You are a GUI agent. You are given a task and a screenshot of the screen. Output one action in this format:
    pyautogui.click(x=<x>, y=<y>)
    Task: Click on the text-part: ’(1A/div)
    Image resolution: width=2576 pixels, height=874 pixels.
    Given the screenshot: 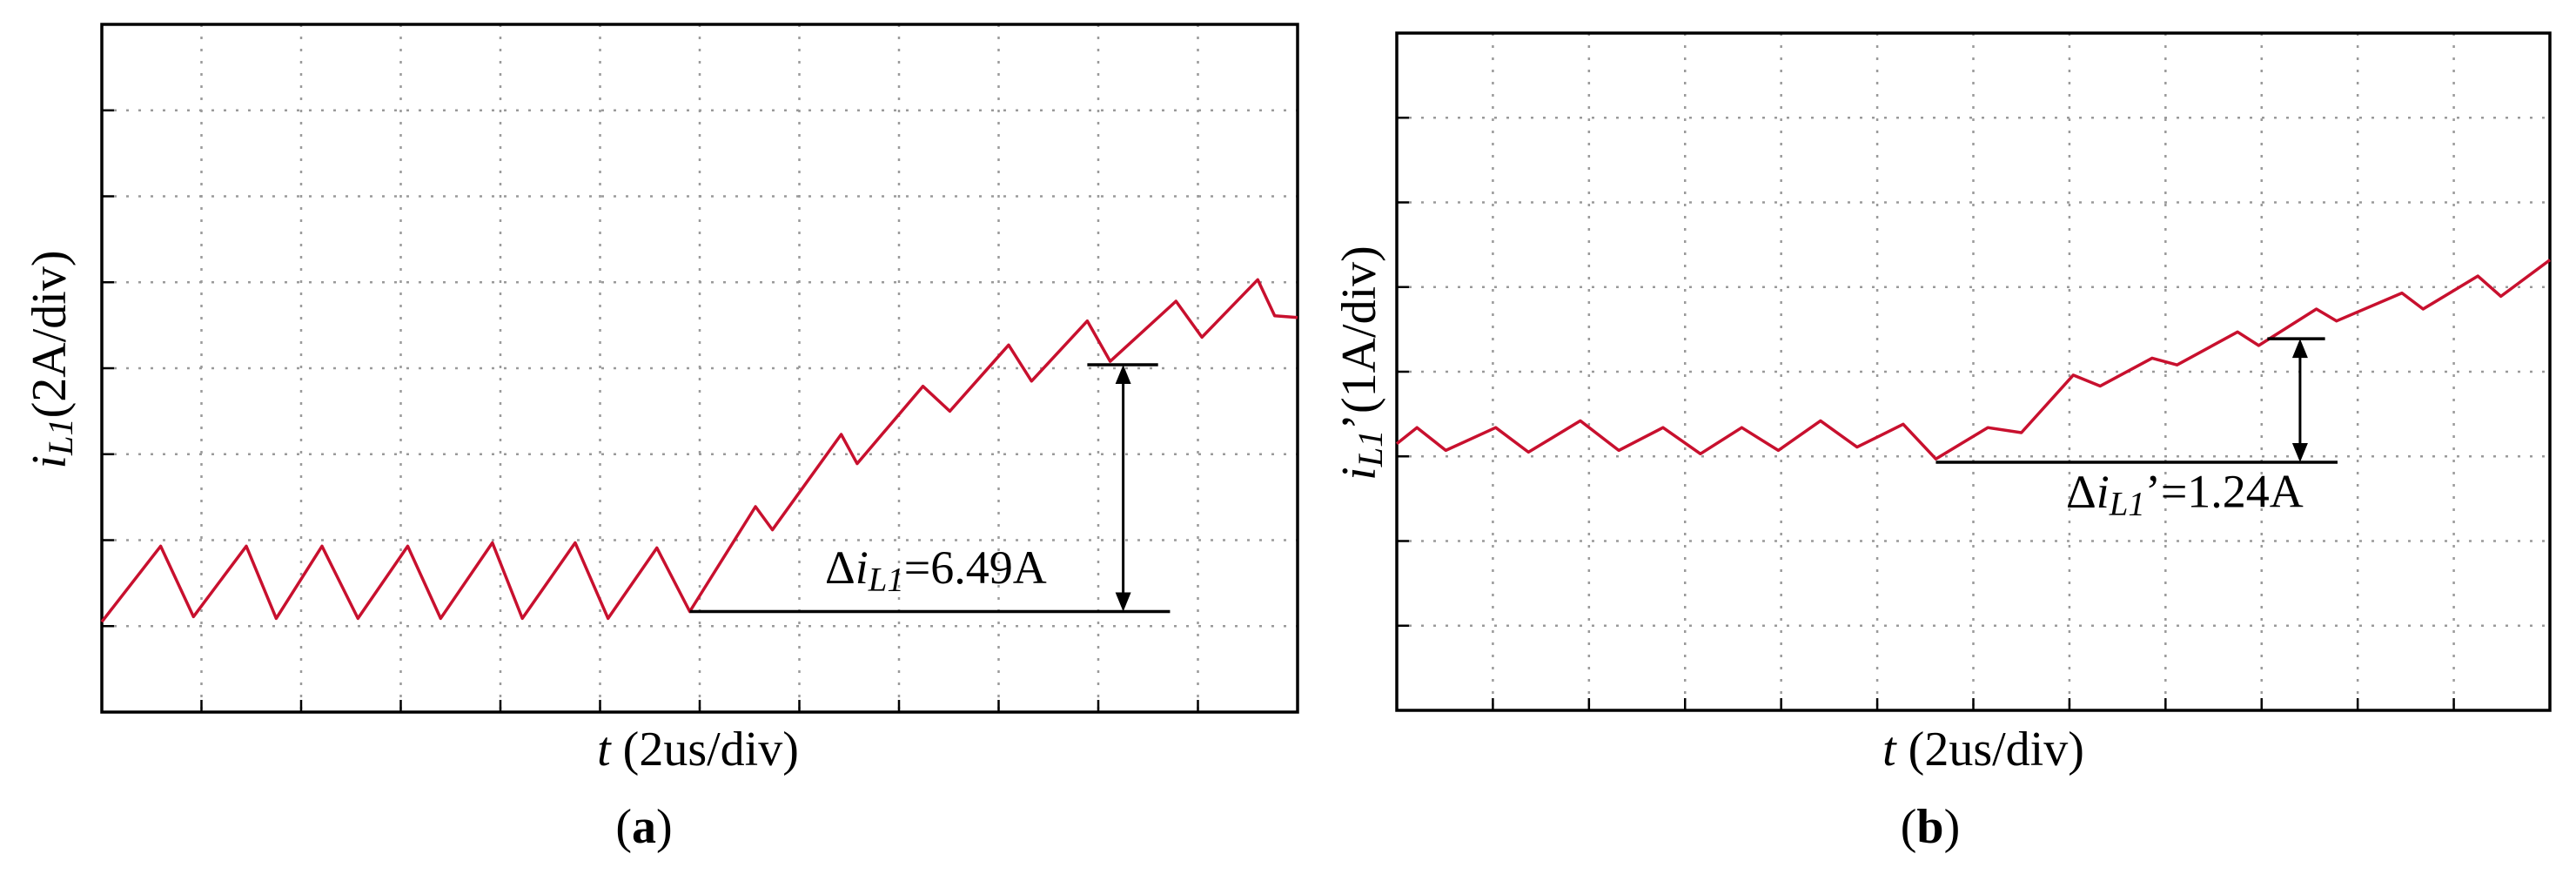 What is the action you would take?
    pyautogui.click(x=1359, y=337)
    